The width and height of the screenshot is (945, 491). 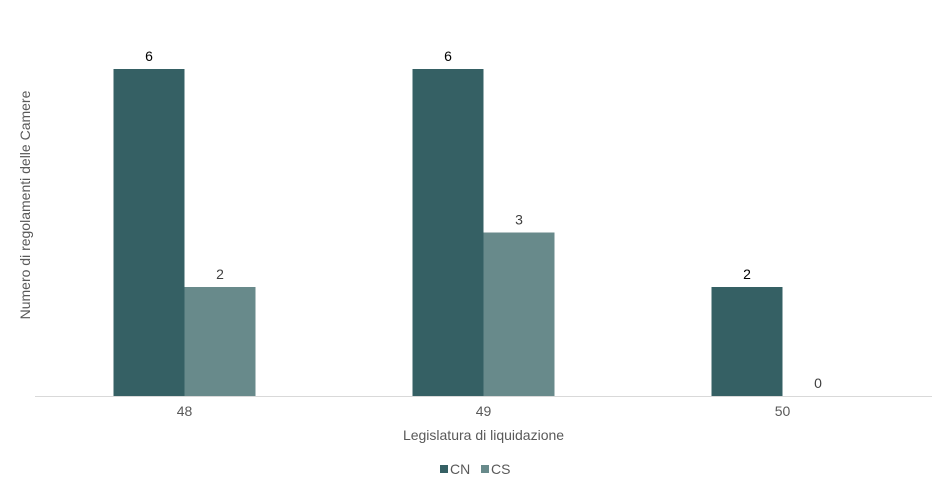 What do you see at coordinates (783, 411) in the screenshot?
I see `x-tick-label-50: 50` at bounding box center [783, 411].